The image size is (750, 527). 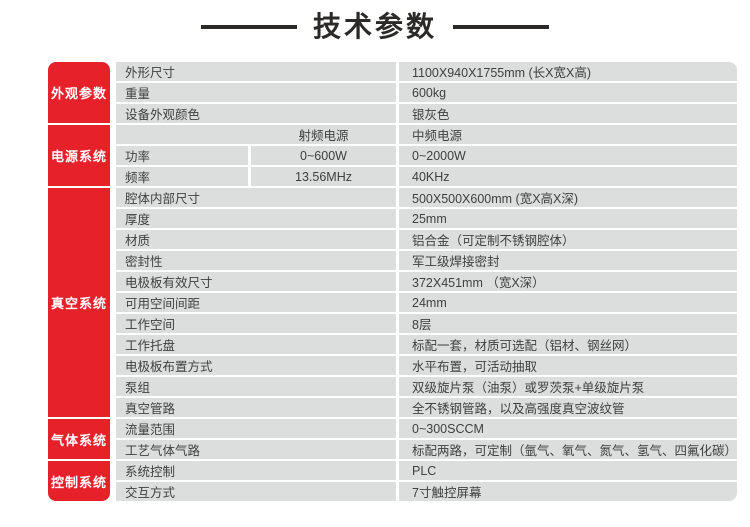 I want to click on table-row: 材质 铝合金（可定制不锈钢腔体）, so click(x=427, y=239).